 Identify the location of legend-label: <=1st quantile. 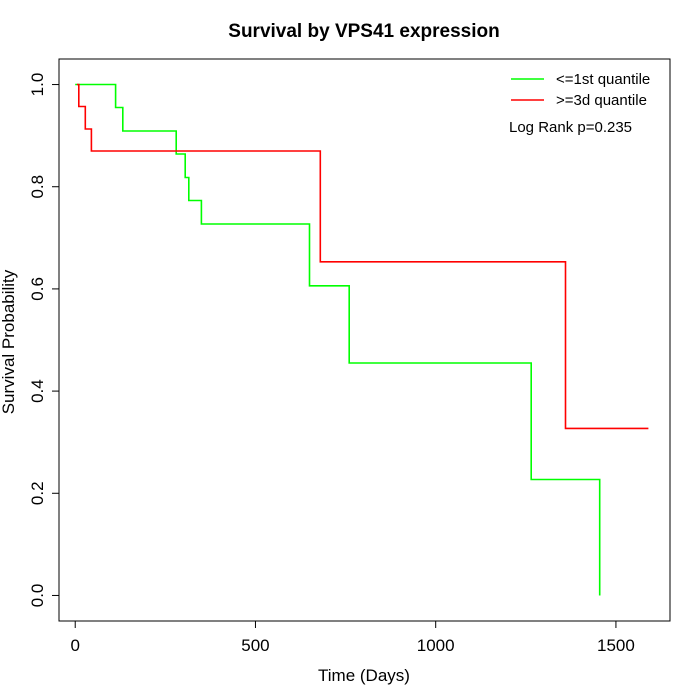
(603, 79).